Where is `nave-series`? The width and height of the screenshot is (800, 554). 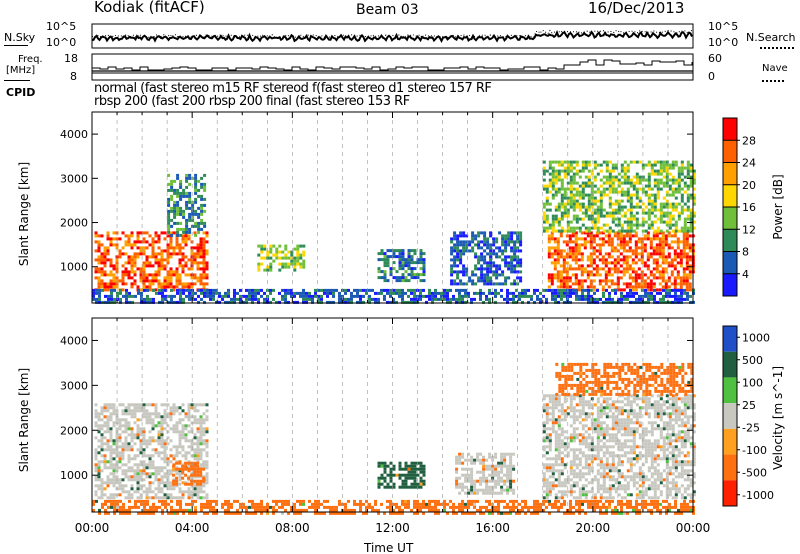
nave-series is located at coordinates (392, 65).